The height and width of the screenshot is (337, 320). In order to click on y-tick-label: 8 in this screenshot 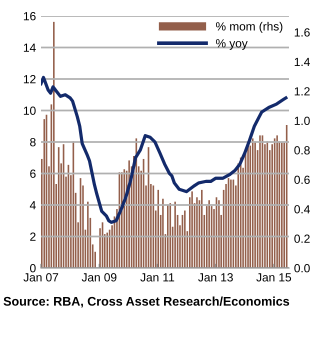, I will do `click(33, 142)`.